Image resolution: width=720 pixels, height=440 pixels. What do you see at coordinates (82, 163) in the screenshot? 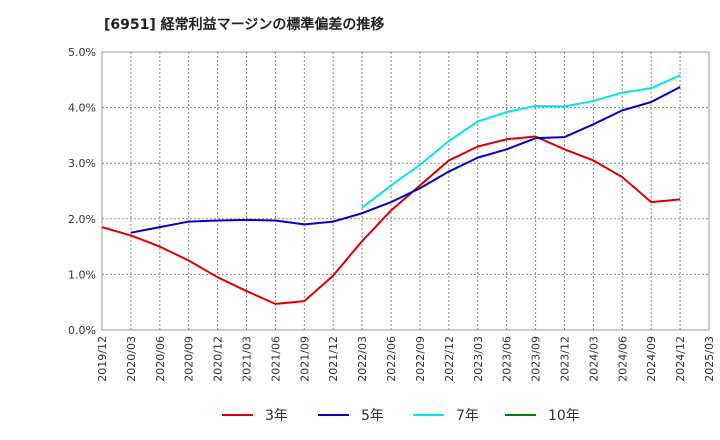
I see `y-tick-label: 3.0%` at bounding box center [82, 163].